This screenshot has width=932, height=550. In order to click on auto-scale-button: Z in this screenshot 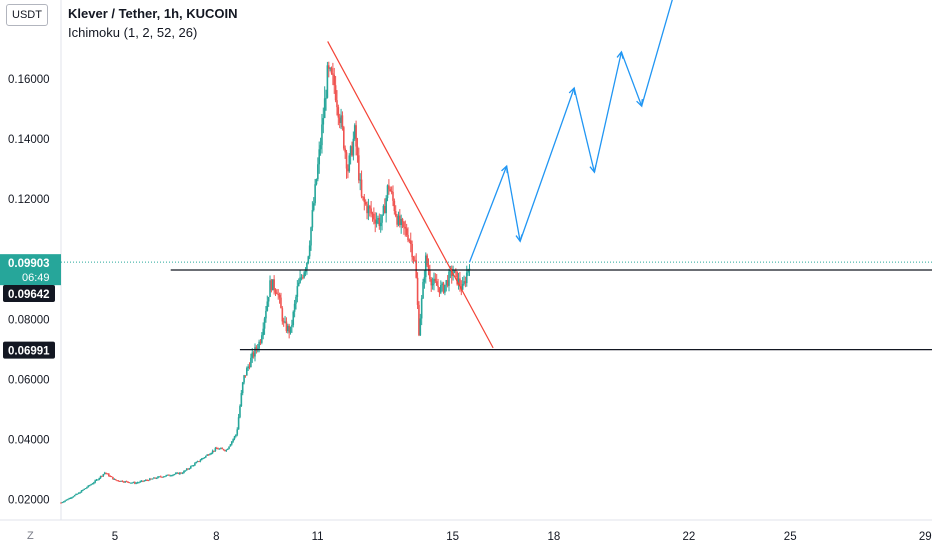, I will do `click(31, 535)`.